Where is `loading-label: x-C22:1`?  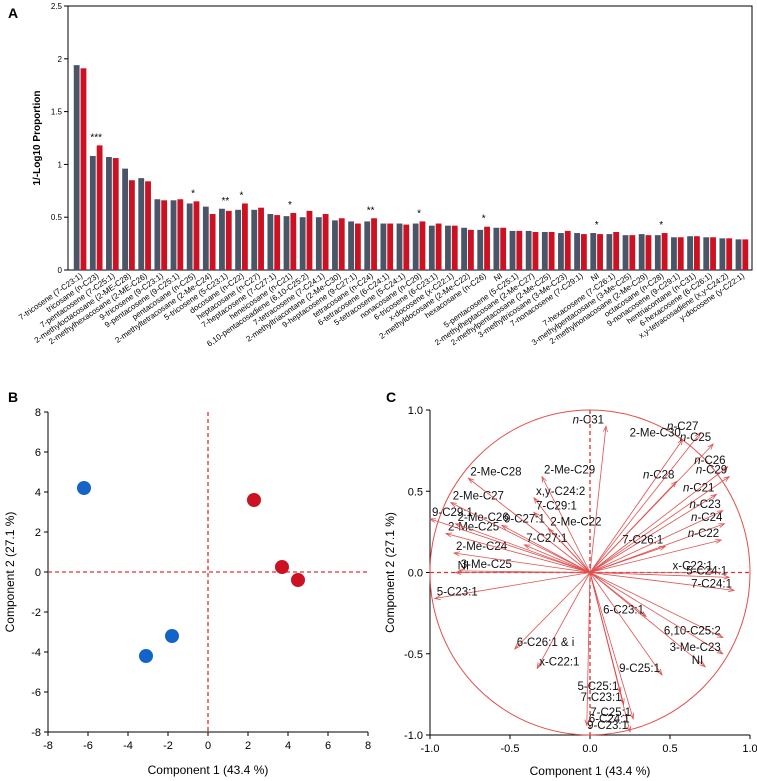
loading-label: x-C22:1 is located at coordinates (693, 567).